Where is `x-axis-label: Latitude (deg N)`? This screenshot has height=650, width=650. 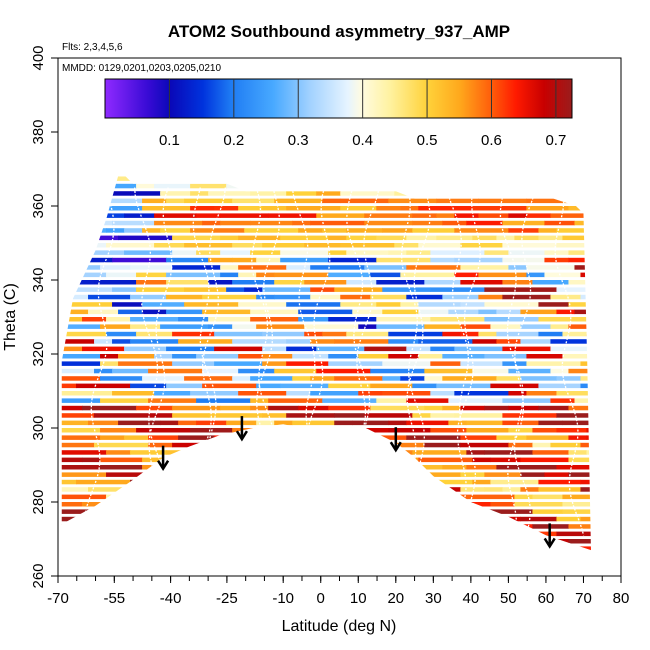
x-axis-label: Latitude (deg N) is located at coordinates (339, 626).